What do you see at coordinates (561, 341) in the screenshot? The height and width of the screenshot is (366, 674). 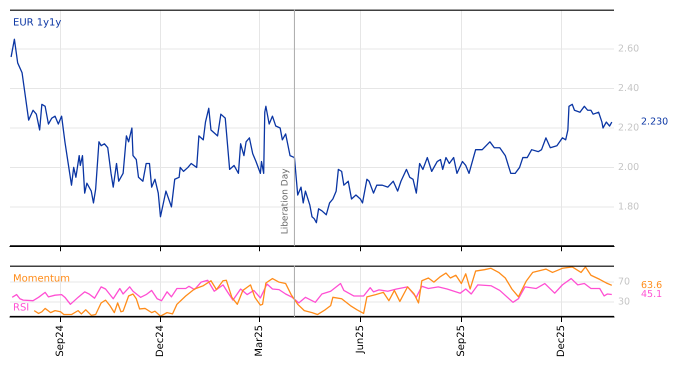 I see `x-tick-label: Dec25` at bounding box center [561, 341].